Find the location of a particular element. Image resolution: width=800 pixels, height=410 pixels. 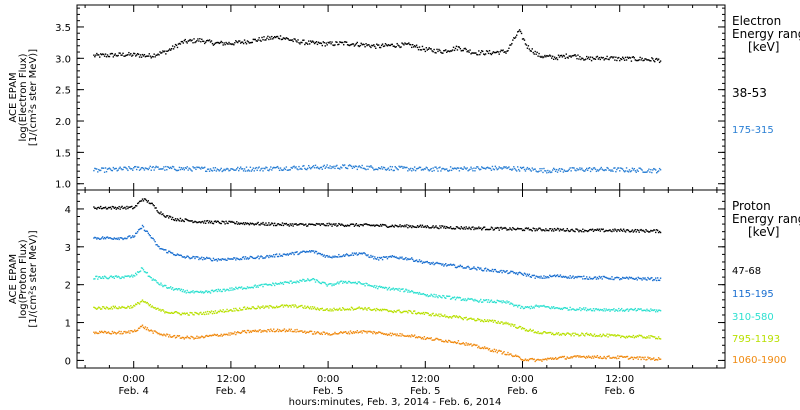

x-tick-time-label: 12:00 is located at coordinates (619, 379).